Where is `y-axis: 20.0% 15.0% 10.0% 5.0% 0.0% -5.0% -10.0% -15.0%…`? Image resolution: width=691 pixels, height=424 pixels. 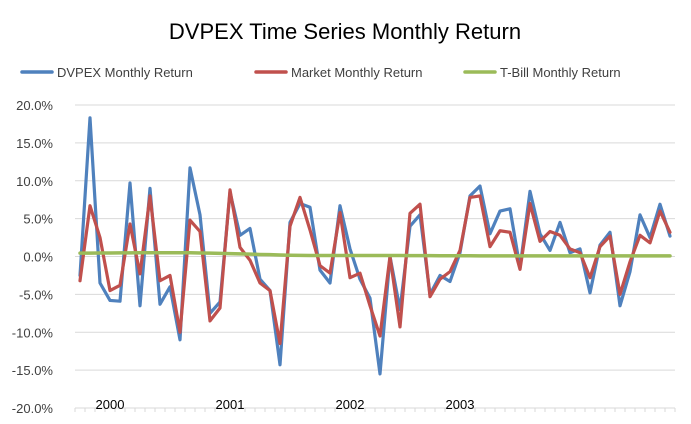 y-axis: 20.0% 15.0% 10.0% 5.0% 0.0% -5.0% -10.0% -15.0%… is located at coordinates (33, 257).